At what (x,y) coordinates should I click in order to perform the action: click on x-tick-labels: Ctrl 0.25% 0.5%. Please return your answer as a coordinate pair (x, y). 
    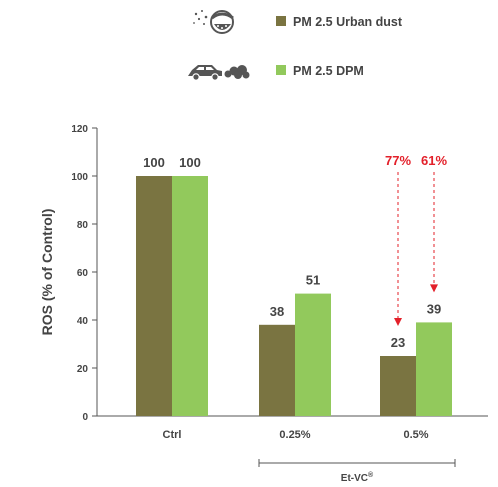
    Looking at the image, I should click on (296, 435).